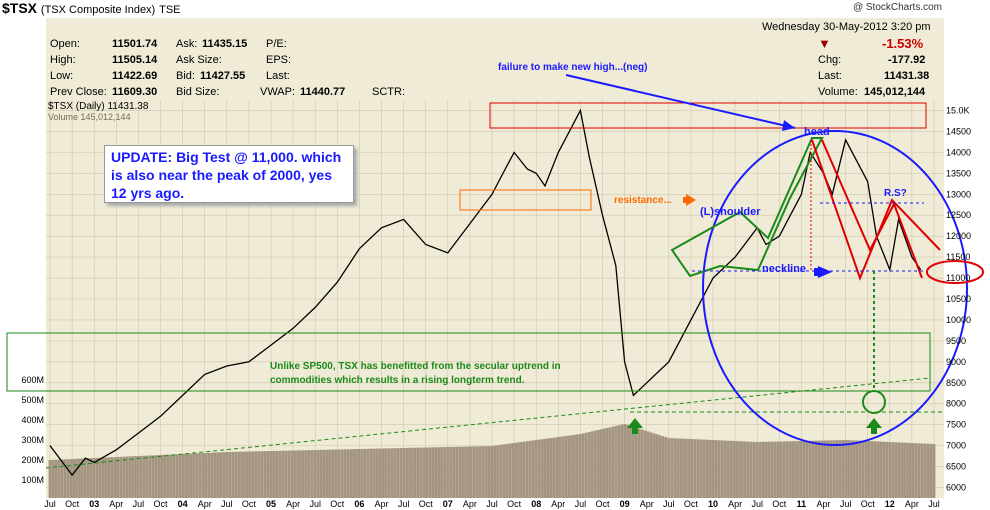  What do you see at coordinates (65, 44) in the screenshot?
I see `open-label: Open:` at bounding box center [65, 44].